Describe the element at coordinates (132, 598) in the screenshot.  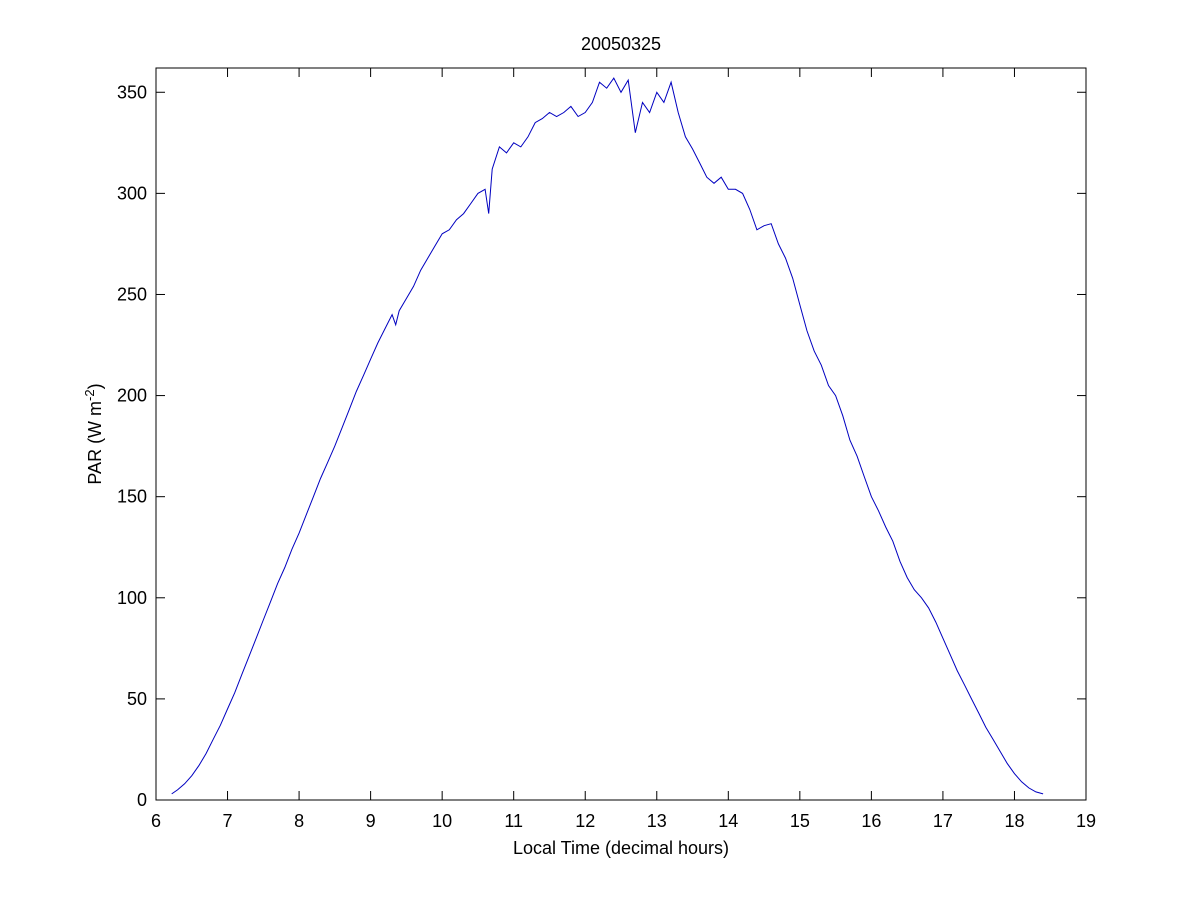
I see `y-tick-label: 100` at that location.